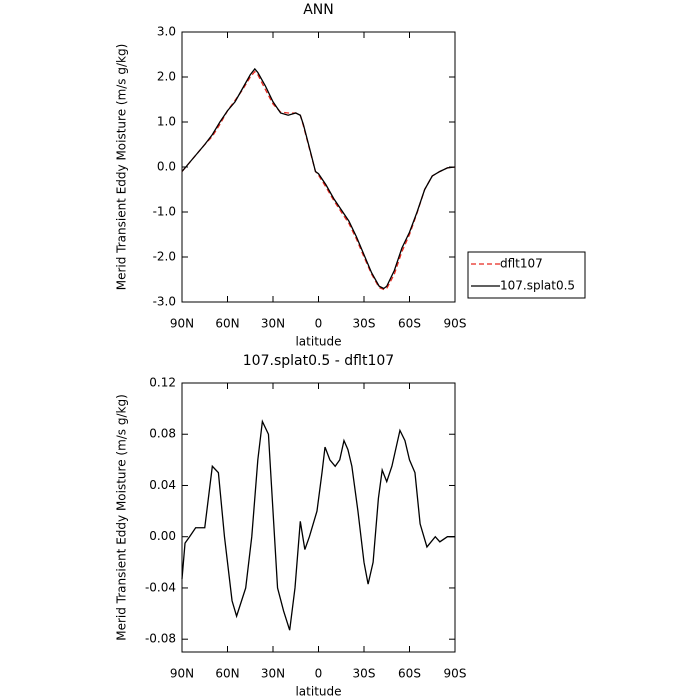 This screenshot has height=700, width=700. Describe the element at coordinates (166, 122) in the screenshot. I see `y-tick-label: 1.0` at that location.